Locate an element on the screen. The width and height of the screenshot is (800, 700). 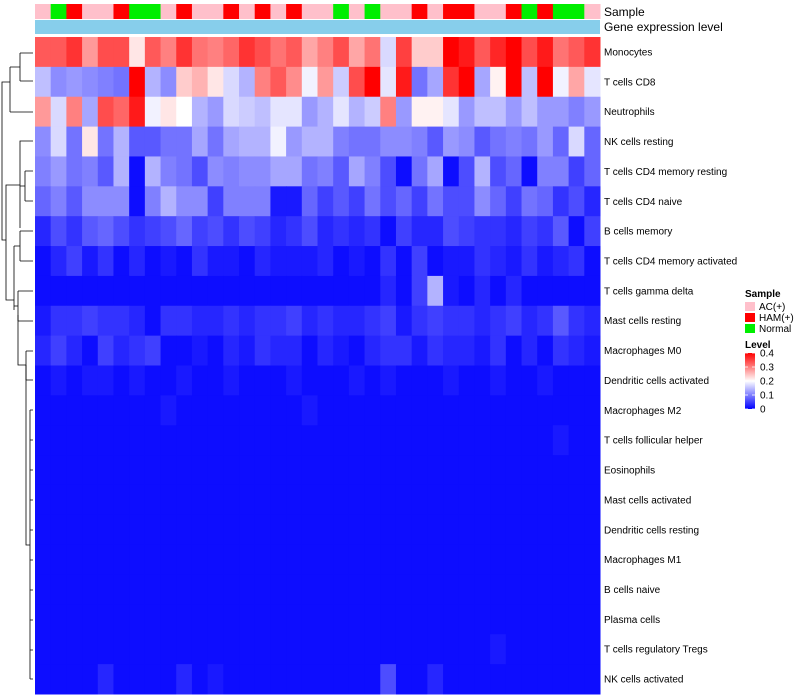
row-label: T cells CD4 naive is located at coordinates (643, 202).